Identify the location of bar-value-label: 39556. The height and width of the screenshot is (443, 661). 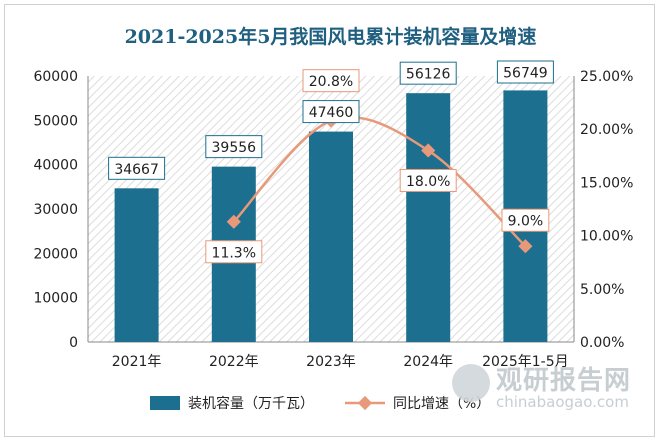
(234, 148).